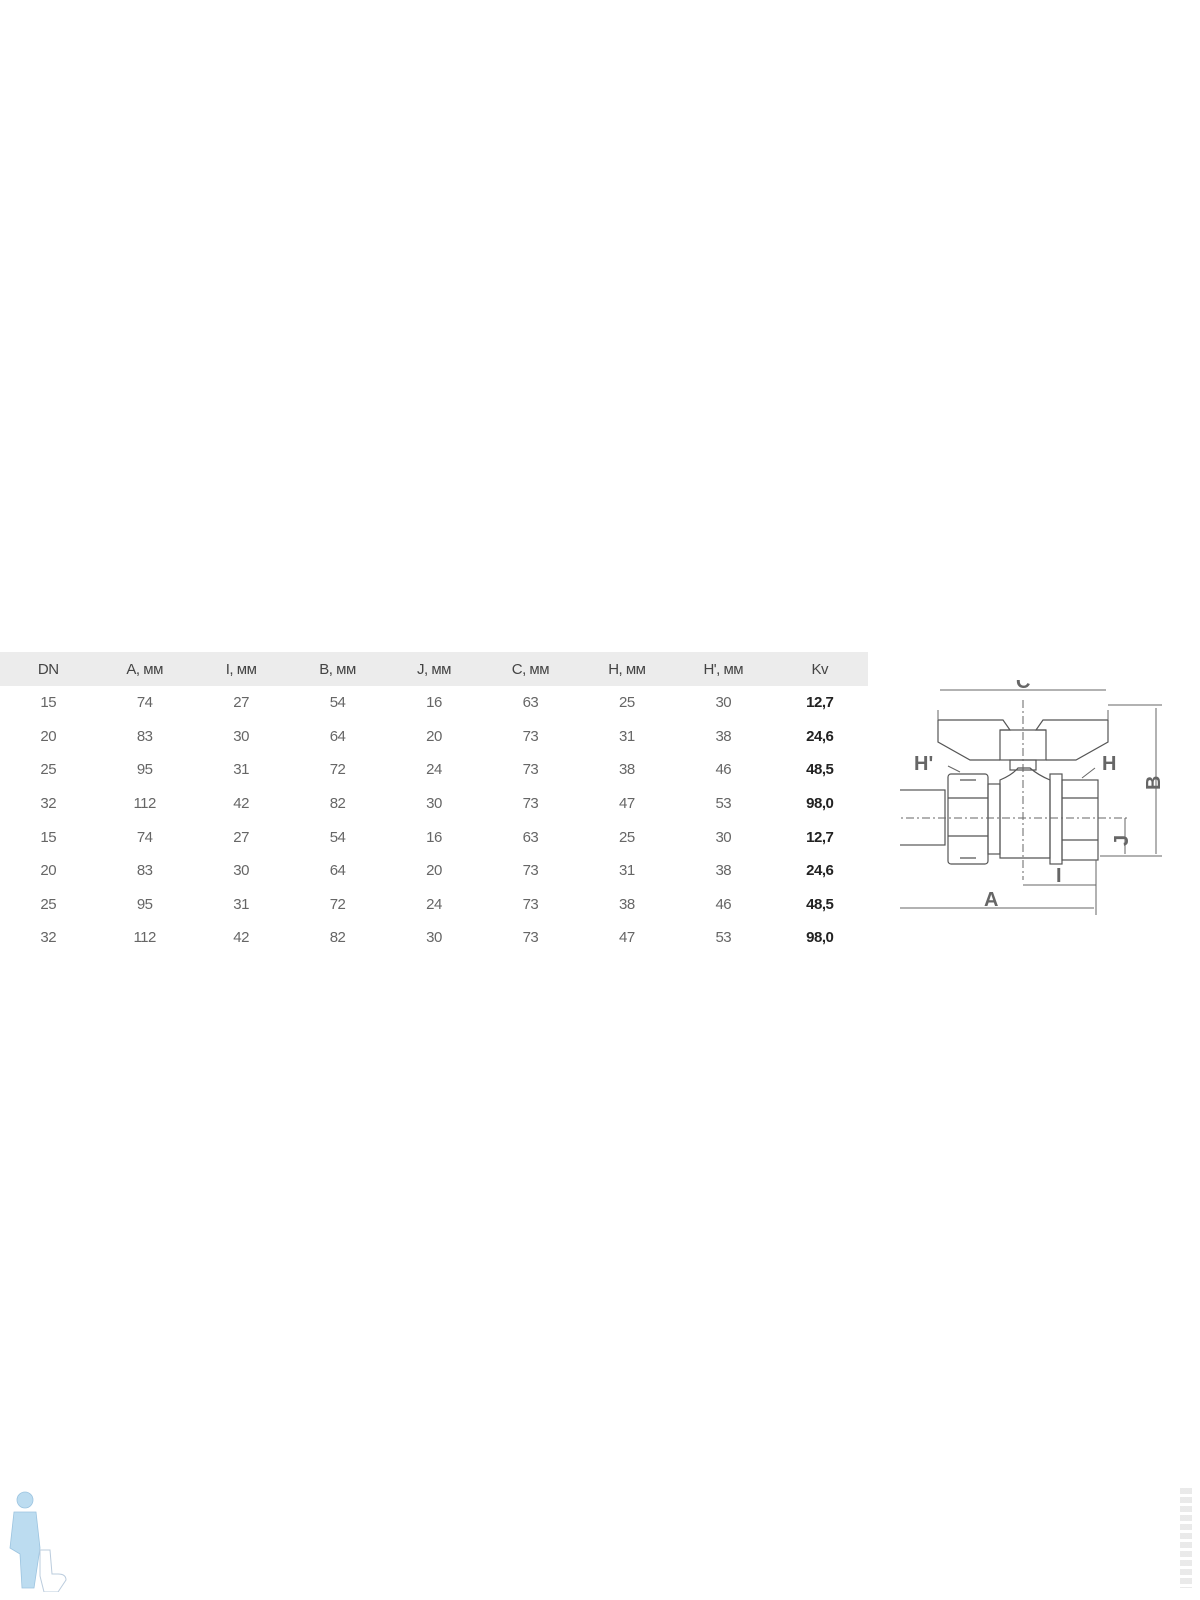  What do you see at coordinates (1025, 813) in the screenshot?
I see `valve-body` at bounding box center [1025, 813].